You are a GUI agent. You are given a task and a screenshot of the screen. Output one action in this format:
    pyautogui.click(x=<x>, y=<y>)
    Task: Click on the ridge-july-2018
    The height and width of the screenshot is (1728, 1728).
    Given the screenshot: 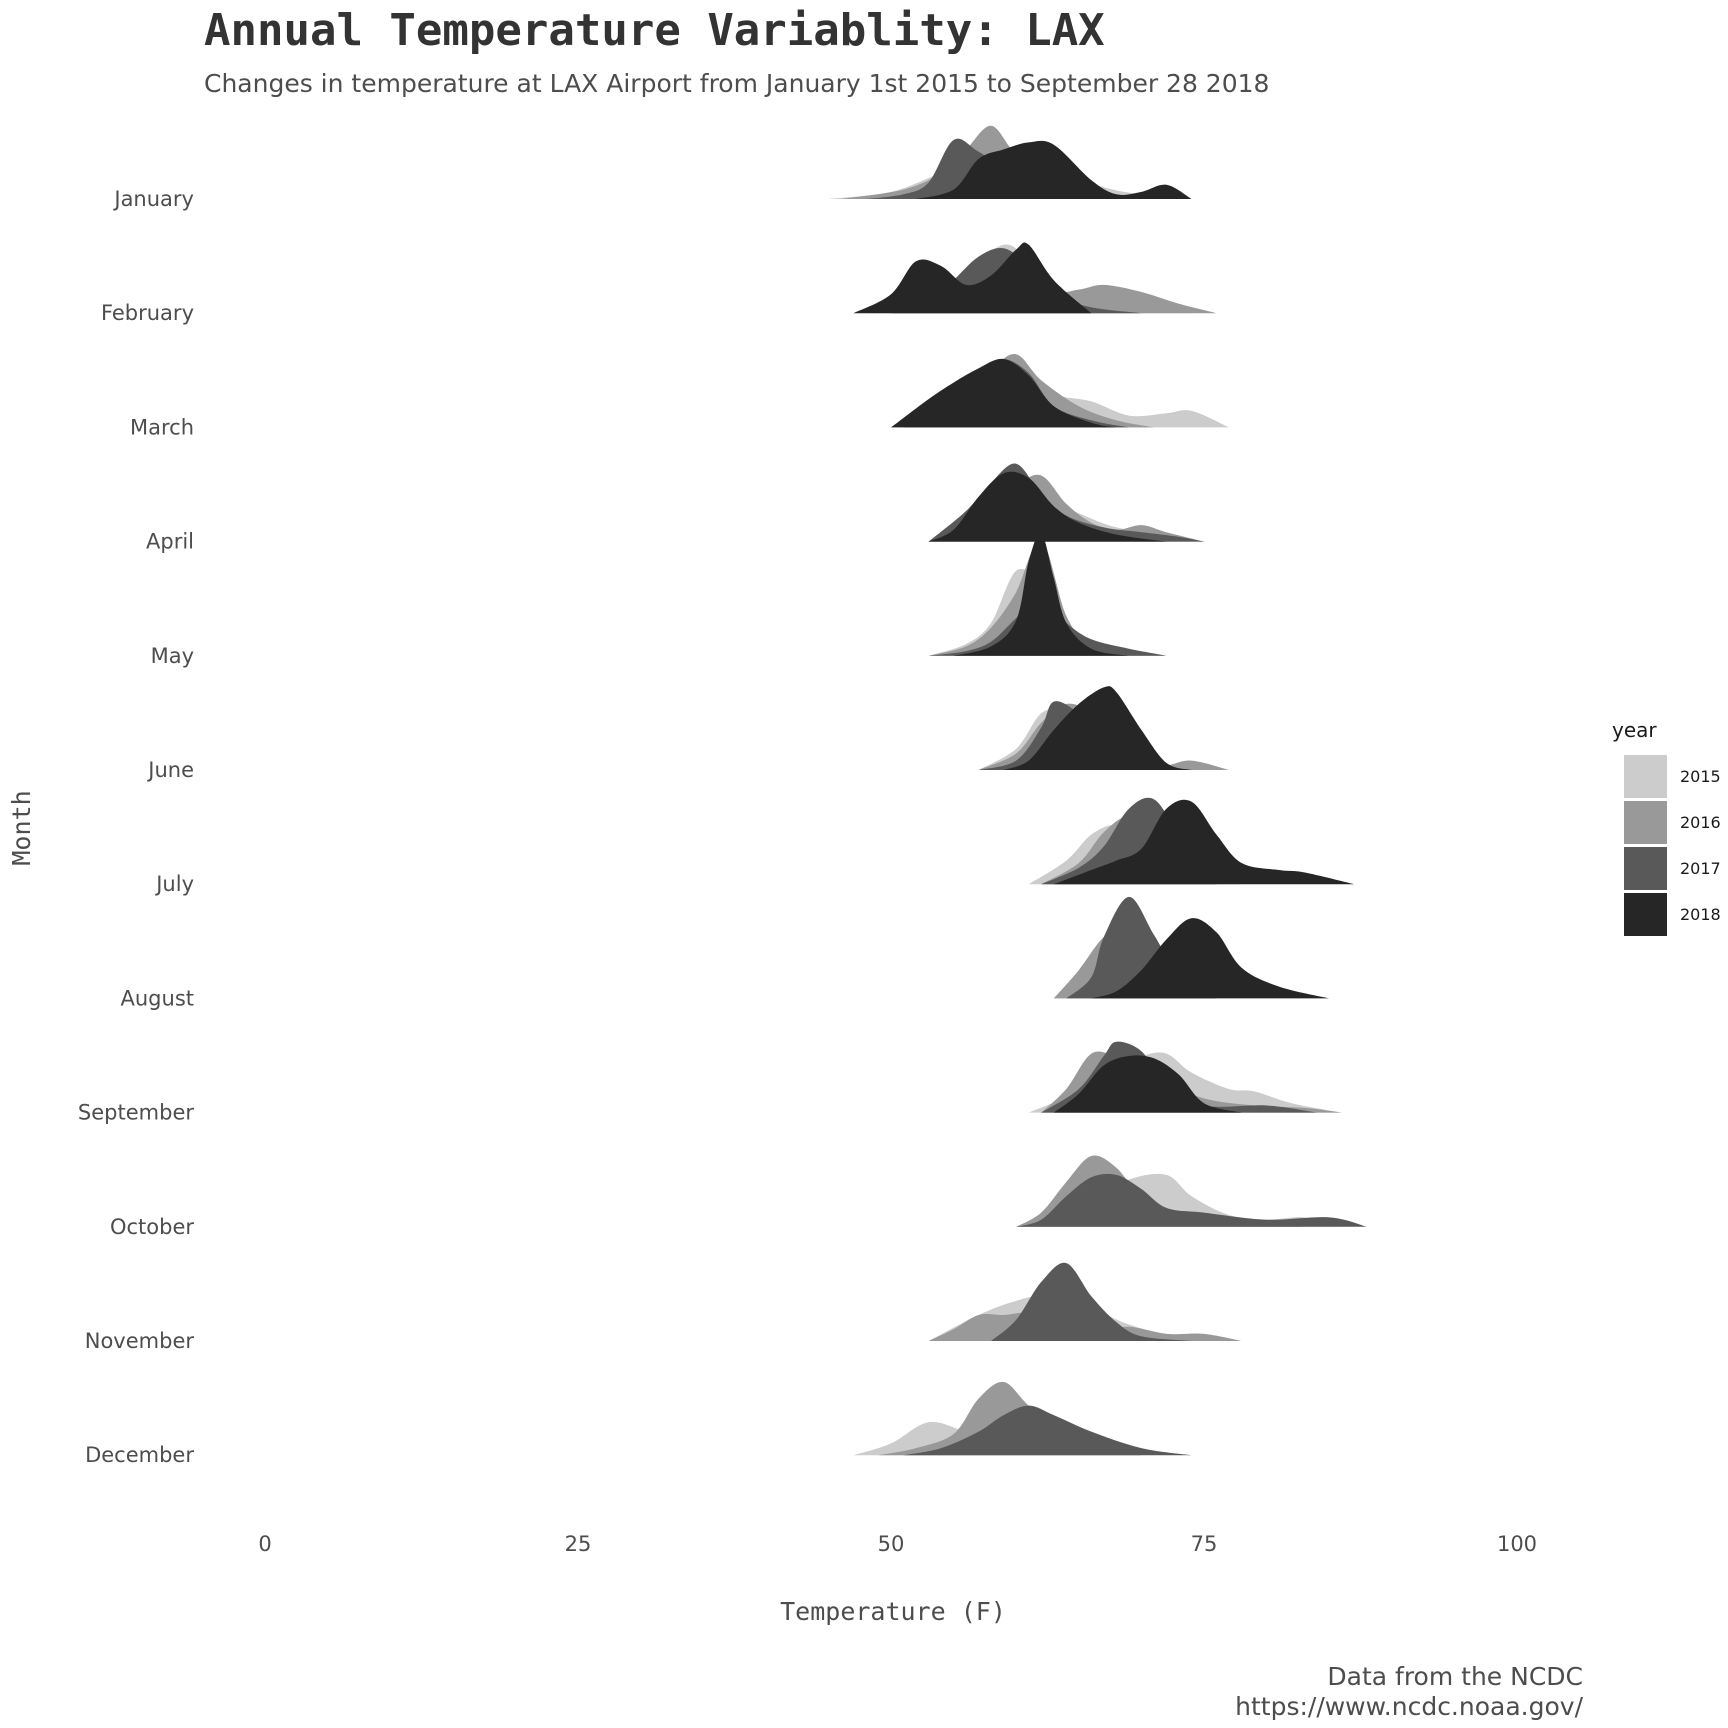 What is the action you would take?
    pyautogui.click(x=1204, y=842)
    